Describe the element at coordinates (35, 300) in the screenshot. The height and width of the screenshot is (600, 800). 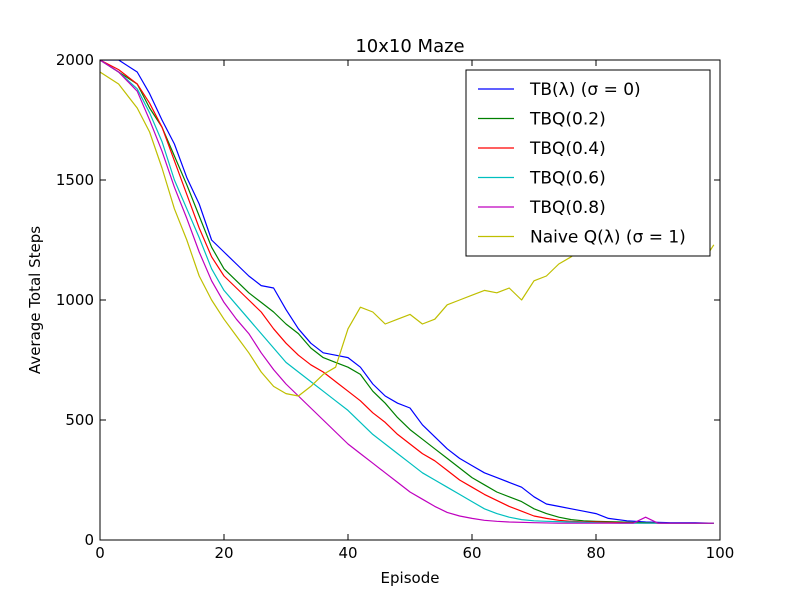
I see `y-axis-label: Average Total Steps` at that location.